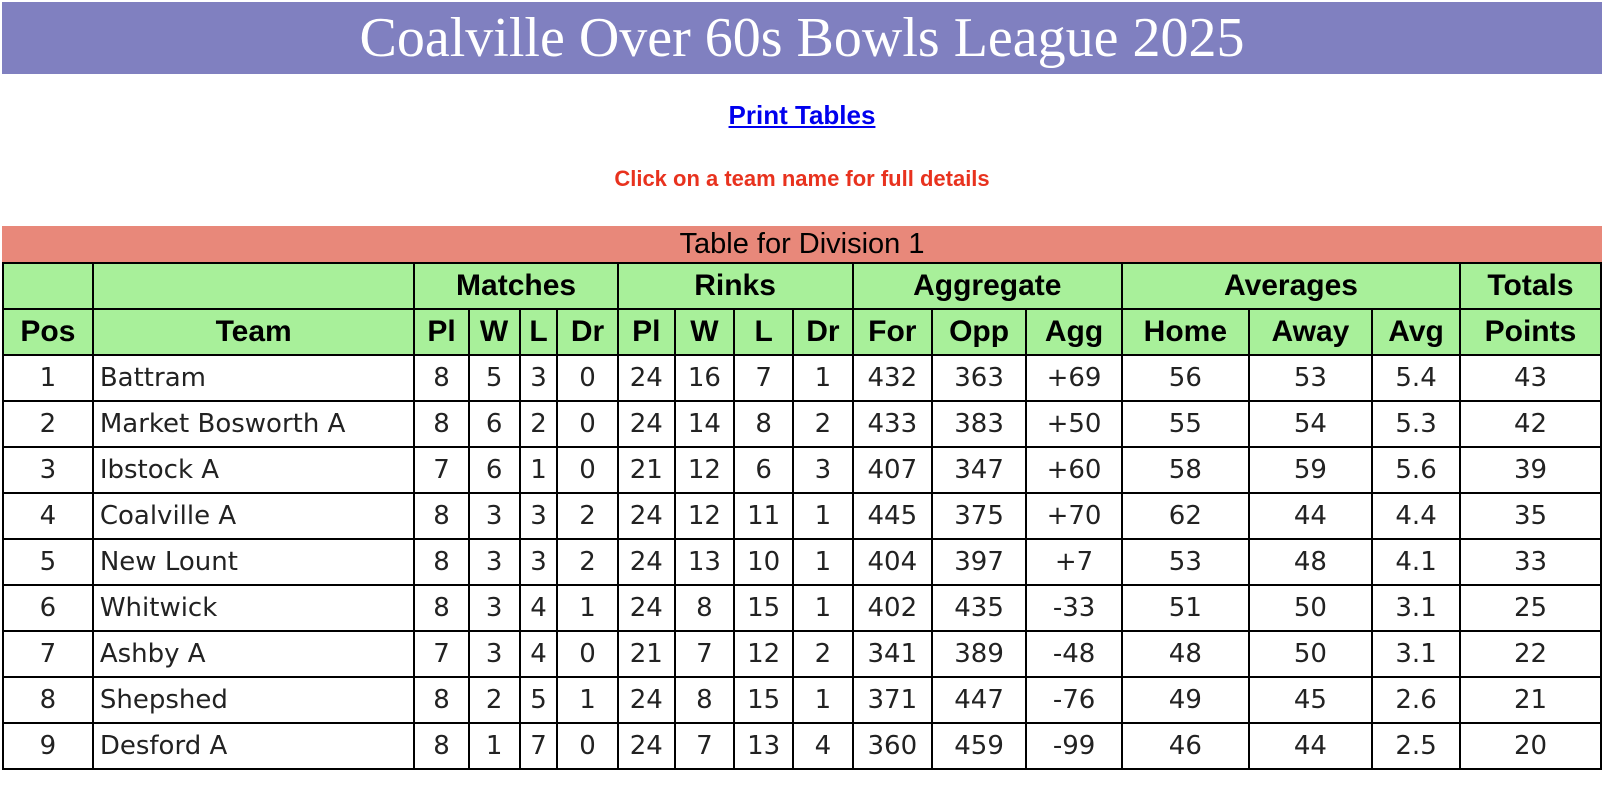 This screenshot has height=796, width=1604. Describe the element at coordinates (979, 700) in the screenshot. I see `agg-opp-cell: 447` at that location.